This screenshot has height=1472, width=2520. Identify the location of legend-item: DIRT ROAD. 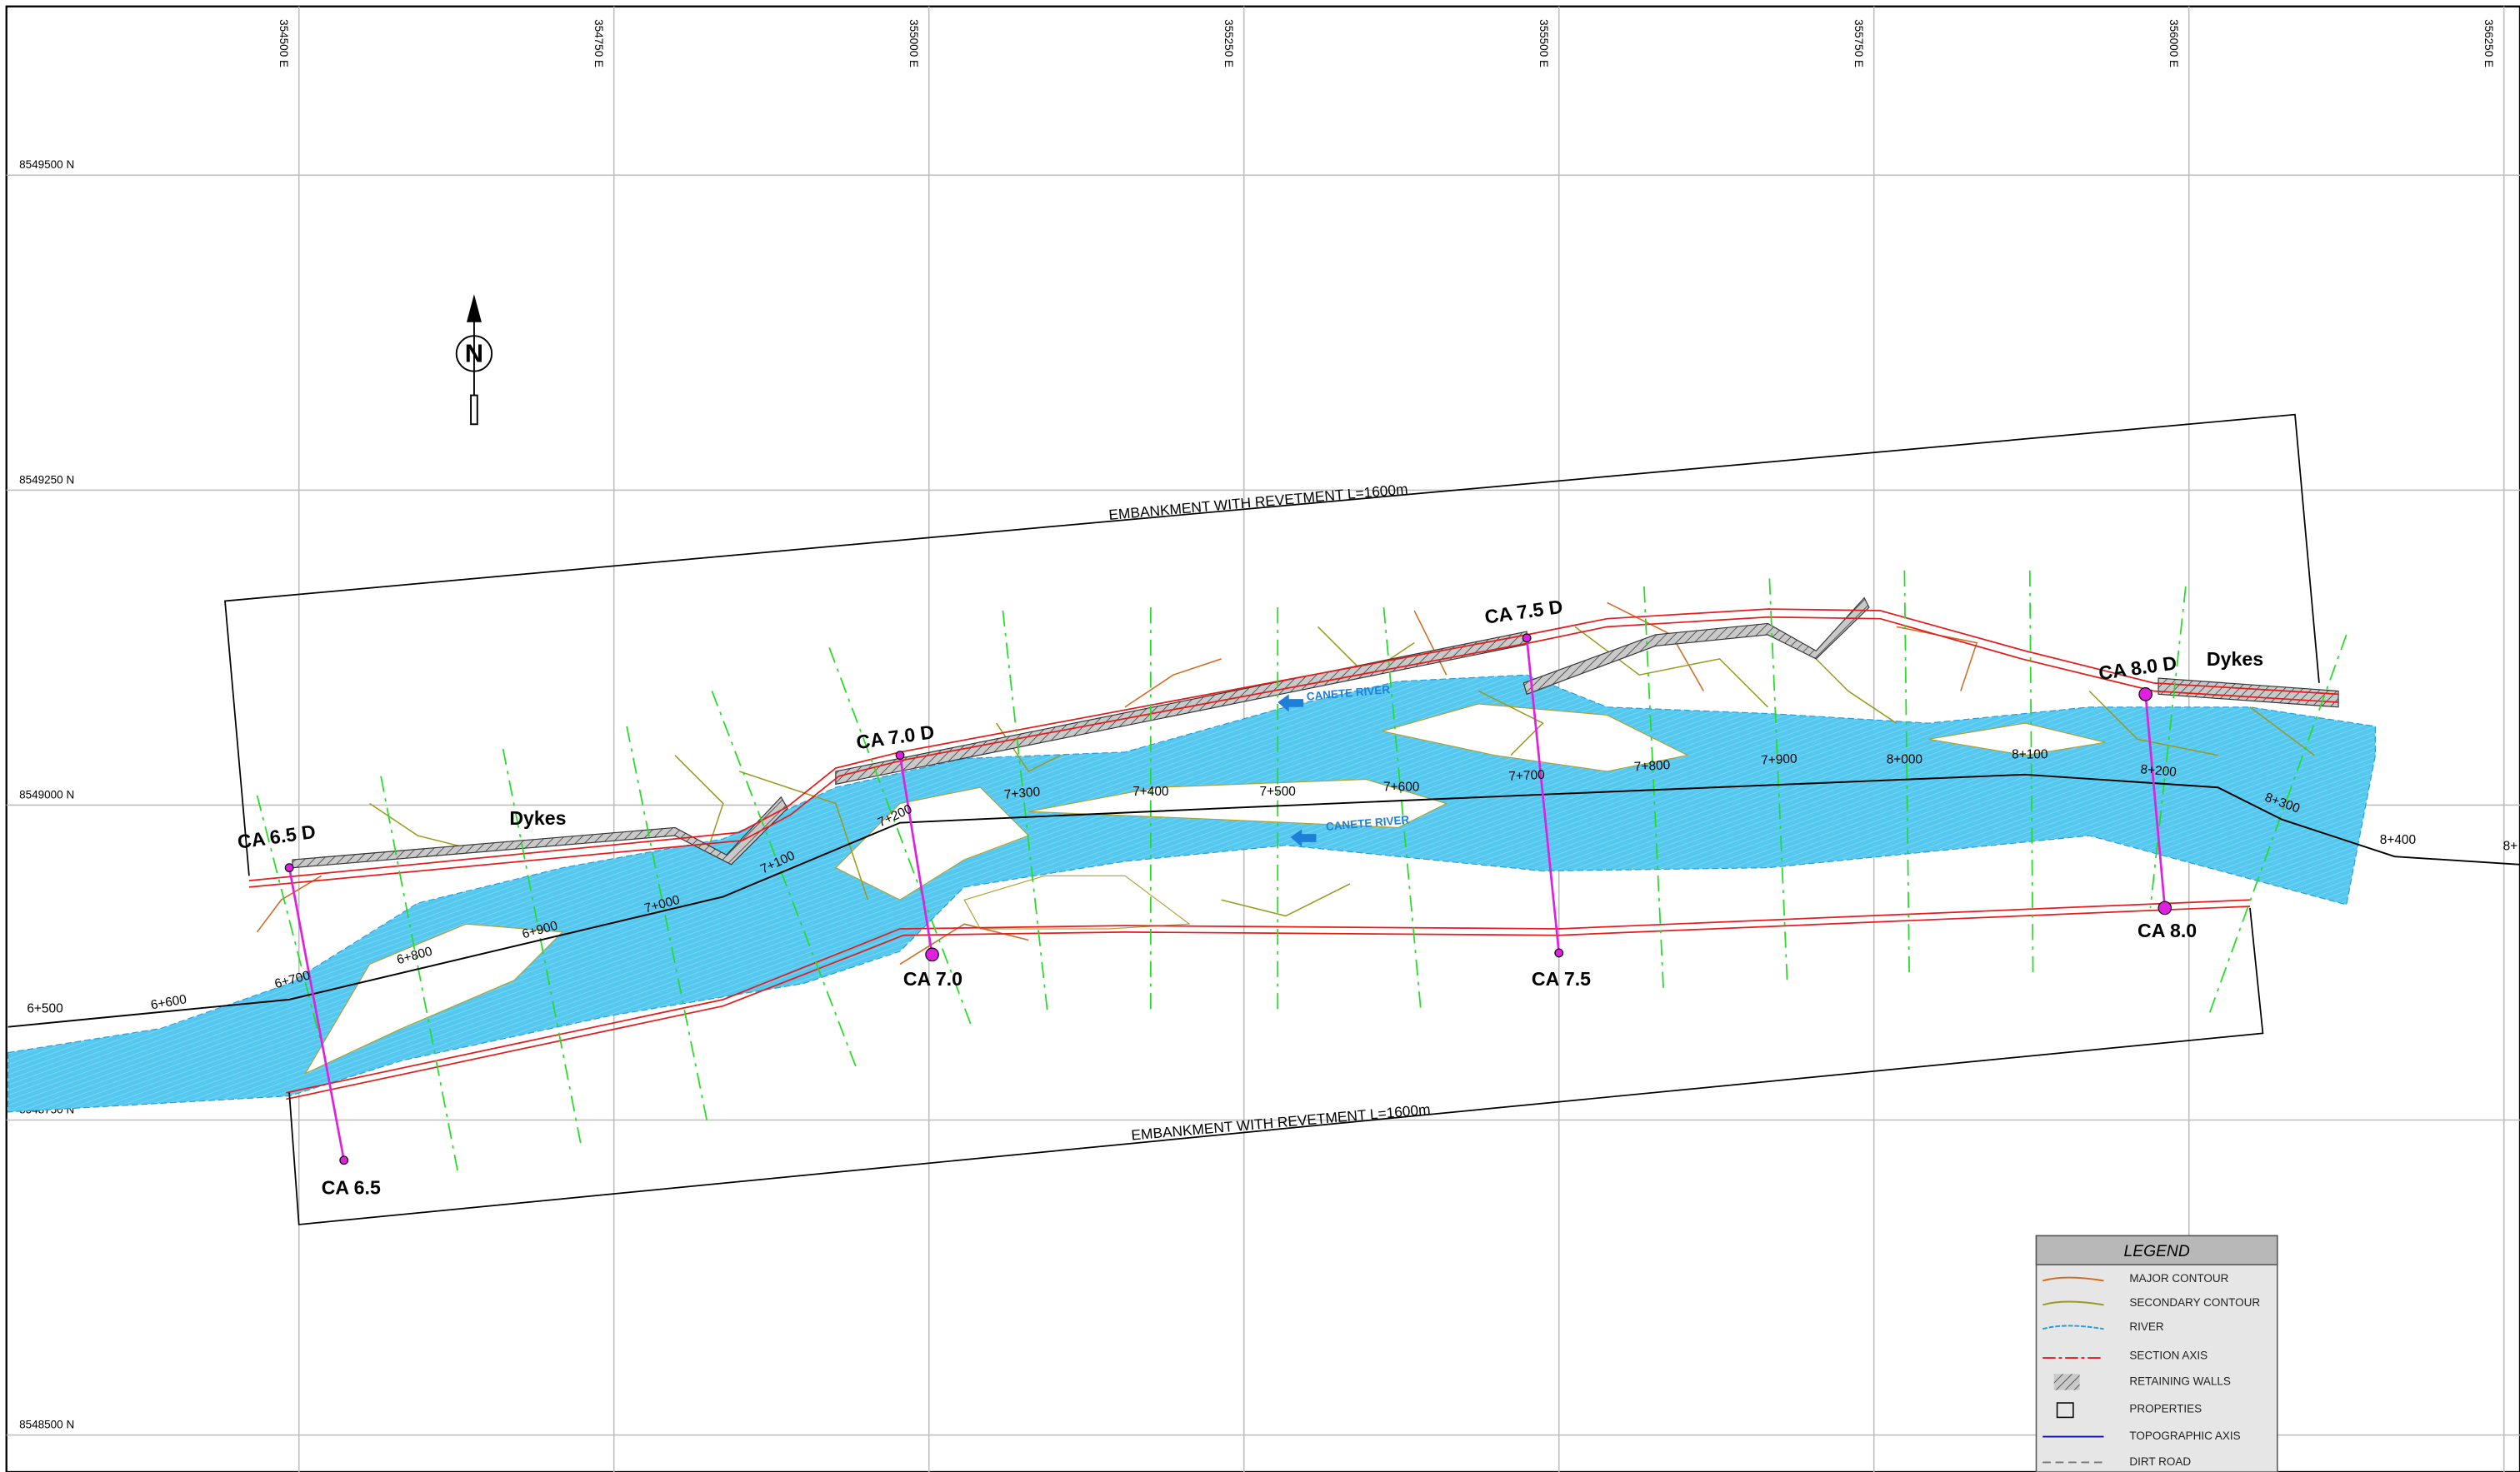
(2160, 1461).